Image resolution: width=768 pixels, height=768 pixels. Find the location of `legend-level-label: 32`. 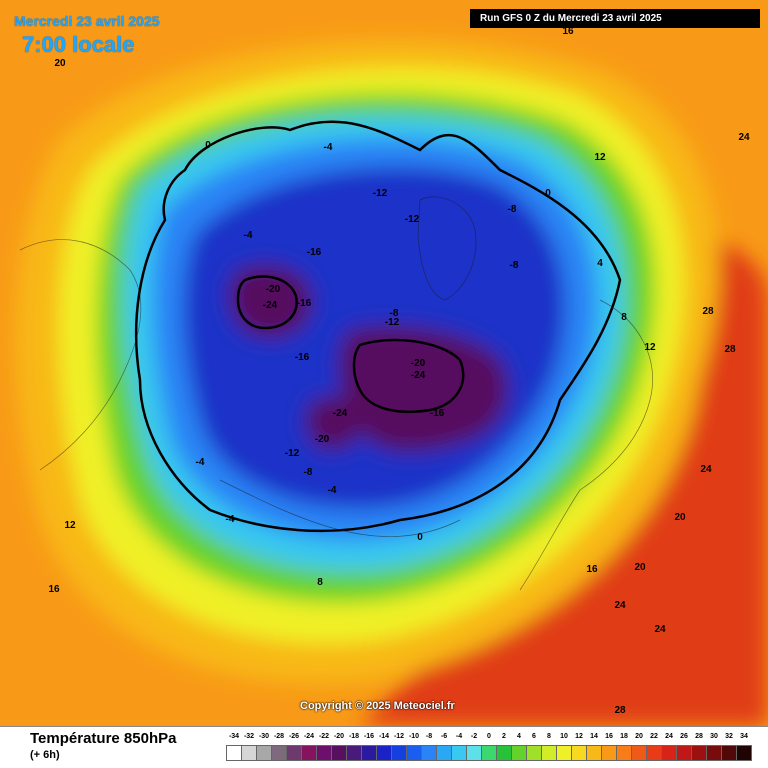

legend-level-label: 32 is located at coordinates (729, 736).